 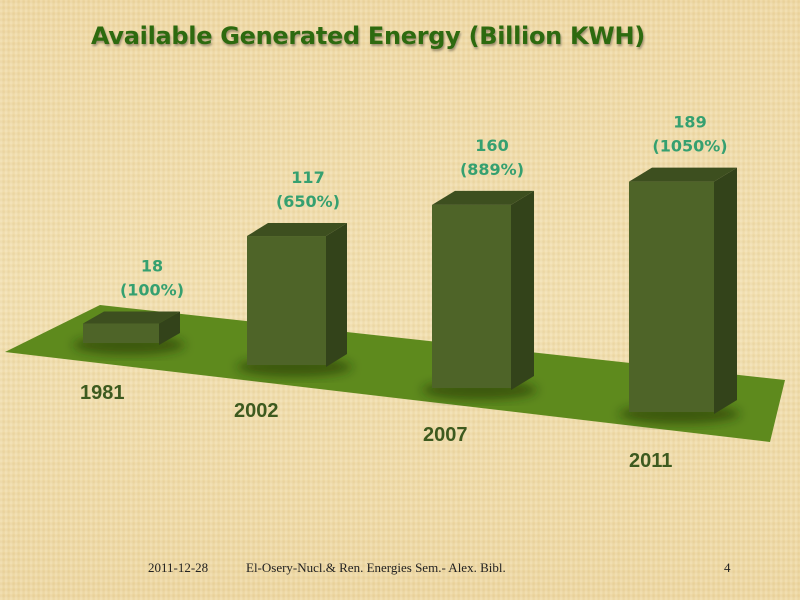 What do you see at coordinates (689, 122) in the screenshot?
I see `value-label: 189` at bounding box center [689, 122].